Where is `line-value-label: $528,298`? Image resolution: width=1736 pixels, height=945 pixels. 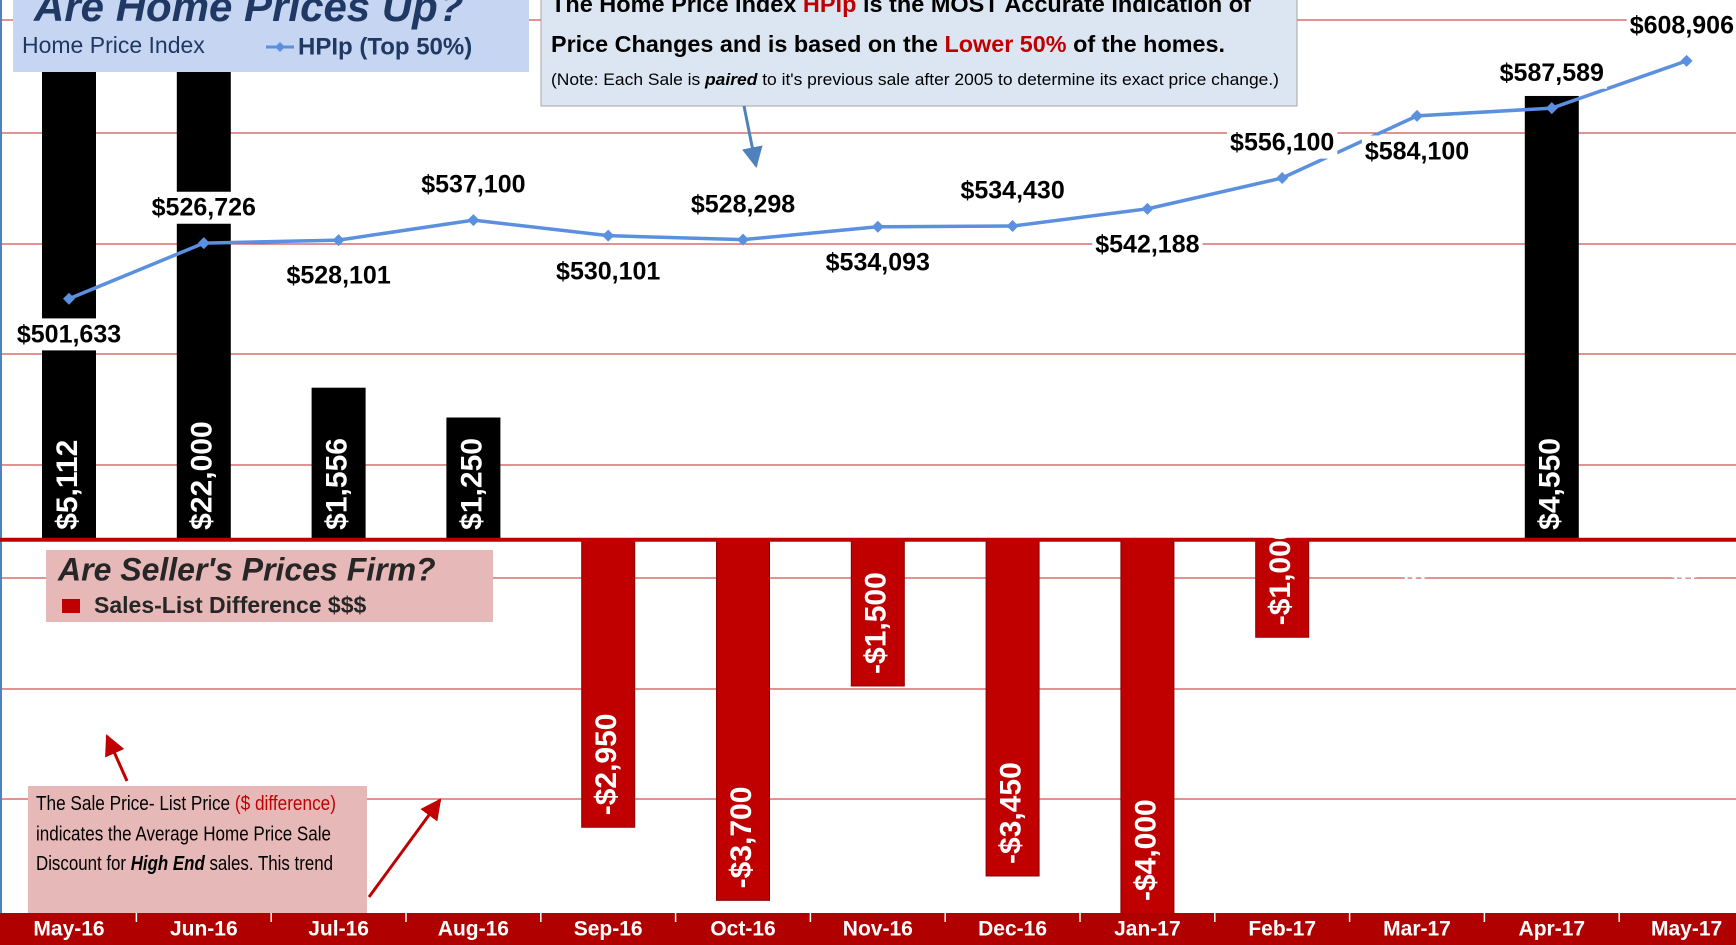 line-value-label: $528,298 is located at coordinates (743, 204).